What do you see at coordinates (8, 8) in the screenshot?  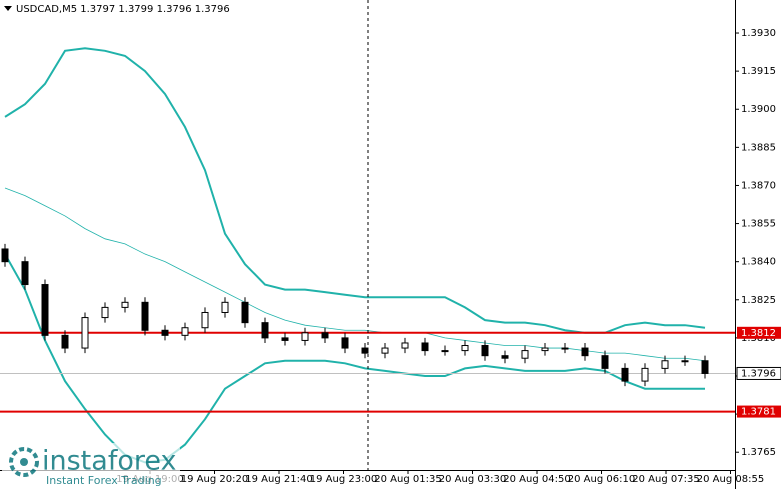 I see `menu-icon` at bounding box center [8, 8].